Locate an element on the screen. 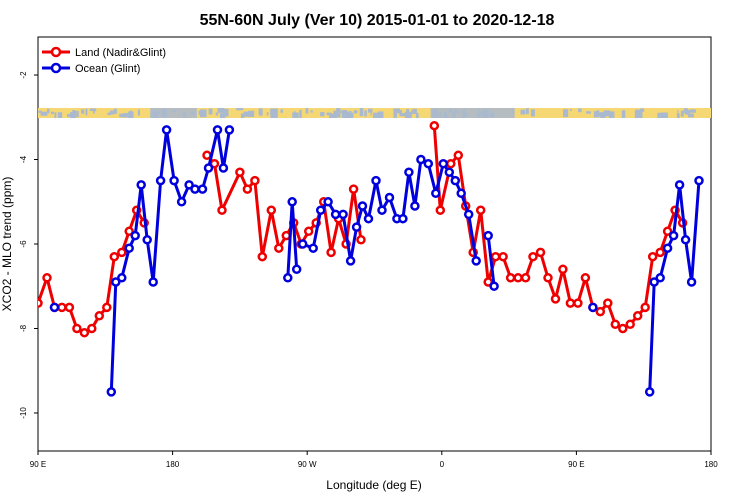 Image resolution: width=750 pixels, height=500 pixels. legend-ocean-marker is located at coordinates (56, 68).